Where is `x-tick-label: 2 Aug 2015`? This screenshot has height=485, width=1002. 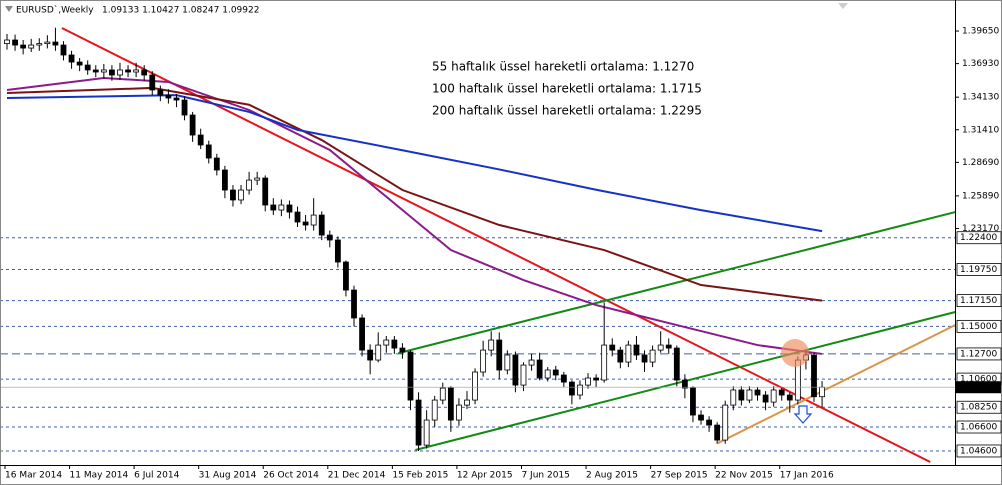
x-tick-label: 2 Aug 2015 is located at coordinates (612, 476).